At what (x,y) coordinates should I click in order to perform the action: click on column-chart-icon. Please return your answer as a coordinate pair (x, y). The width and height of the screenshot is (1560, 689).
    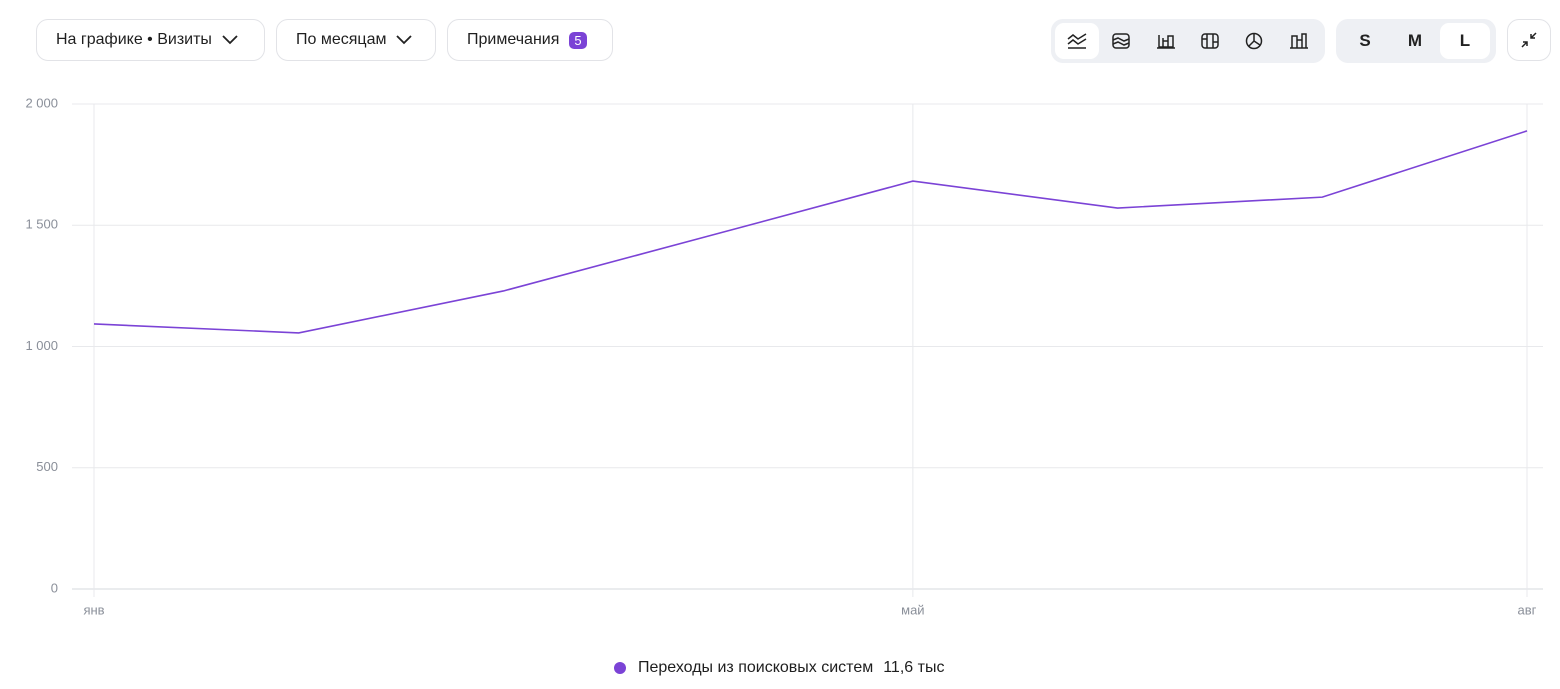
    Looking at the image, I should click on (1299, 41).